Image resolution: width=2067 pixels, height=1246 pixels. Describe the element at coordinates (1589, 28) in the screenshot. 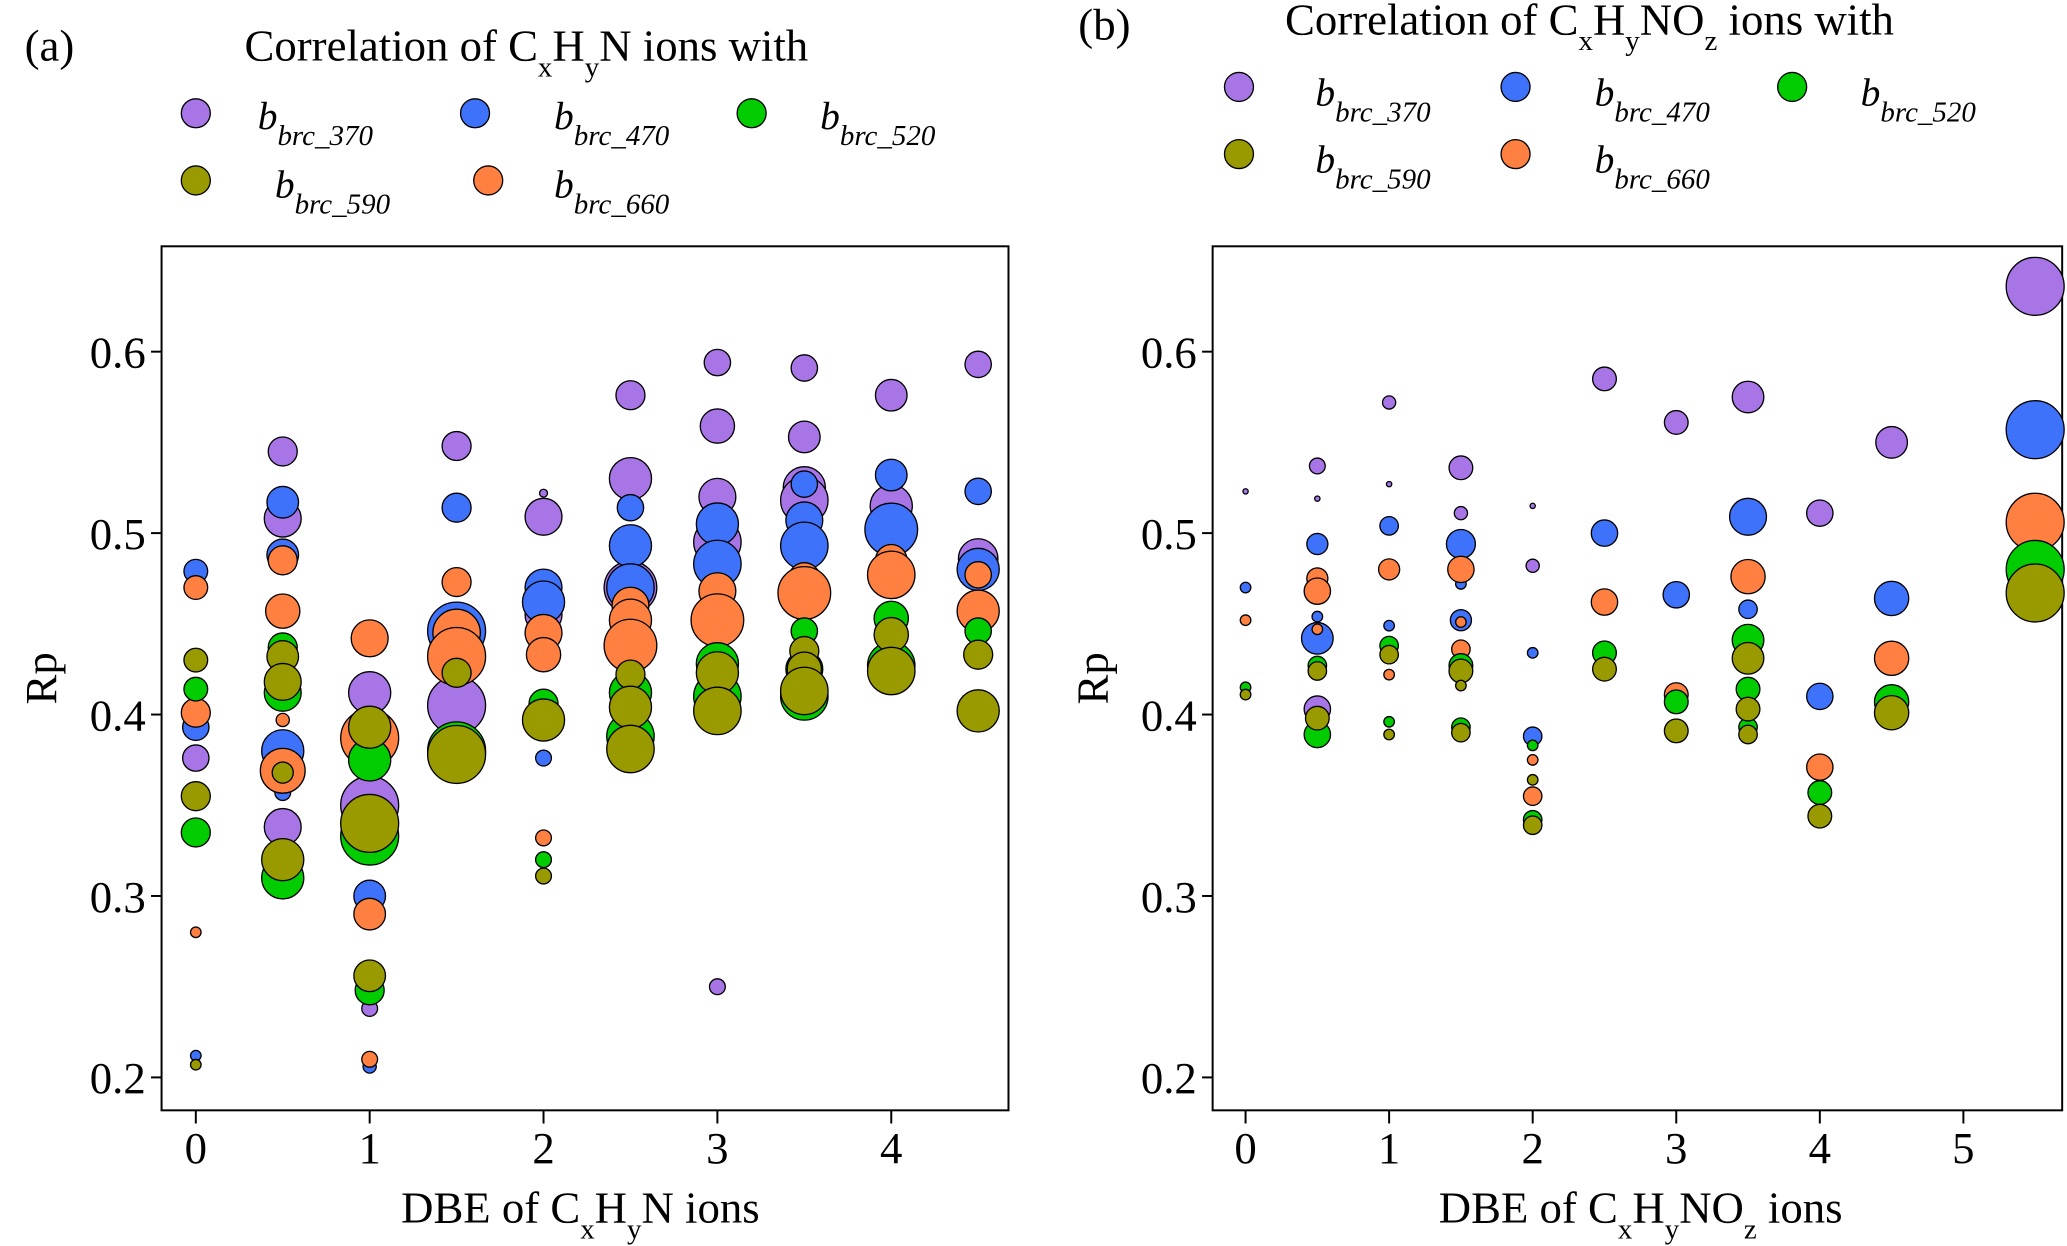

I see `chart-title: Correlation of CxHyNOz ions with` at that location.